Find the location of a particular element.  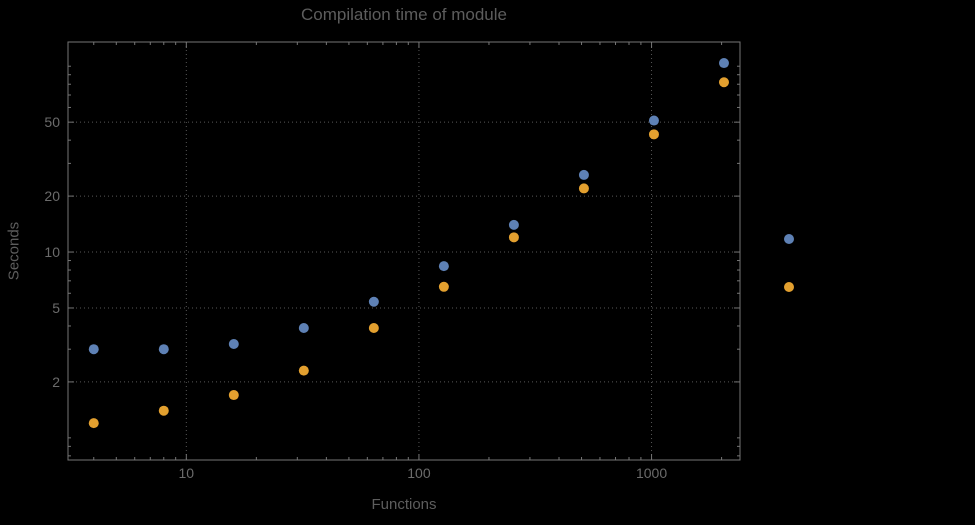

x-tick-label: 1000 is located at coordinates (651, 473).